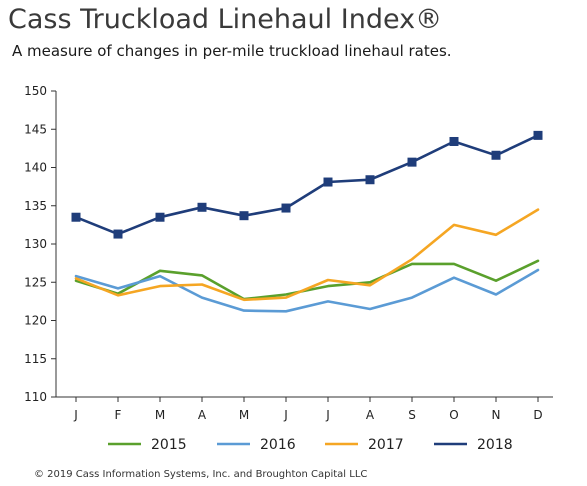 Image resolution: width=587 pixels, height=486 pixels. What do you see at coordinates (169, 445) in the screenshot?
I see `legend-label-2015: 2015` at bounding box center [169, 445].